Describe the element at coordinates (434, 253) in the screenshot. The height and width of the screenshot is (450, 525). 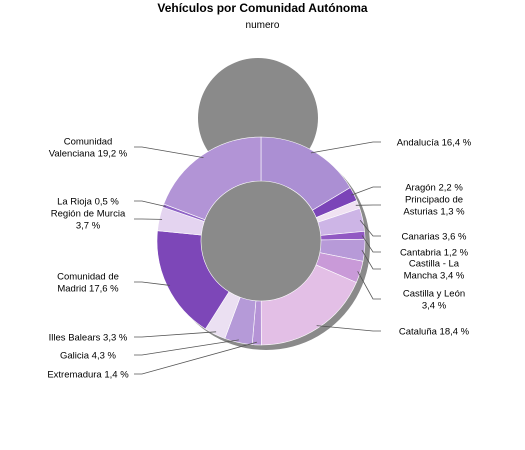
I see `slice-label-5: Cantabria 1,2 %` at that location.